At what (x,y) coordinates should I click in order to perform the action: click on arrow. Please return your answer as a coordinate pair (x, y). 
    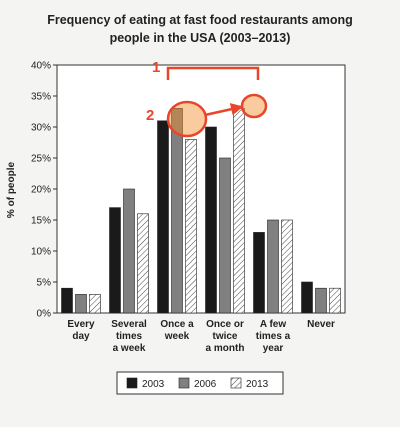
    Looking at the image, I should click on (224, 110).